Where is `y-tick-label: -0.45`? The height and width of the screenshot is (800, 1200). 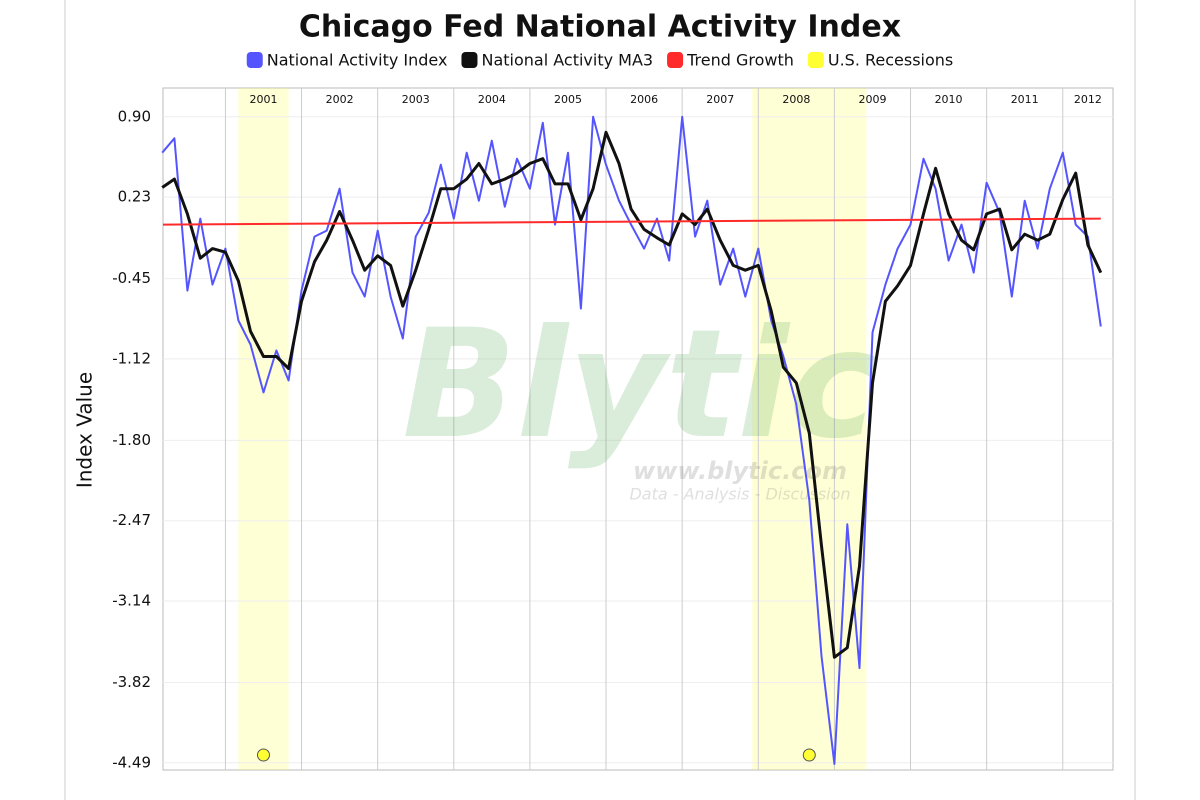 y-tick-label: -0.45 is located at coordinates (131, 278).